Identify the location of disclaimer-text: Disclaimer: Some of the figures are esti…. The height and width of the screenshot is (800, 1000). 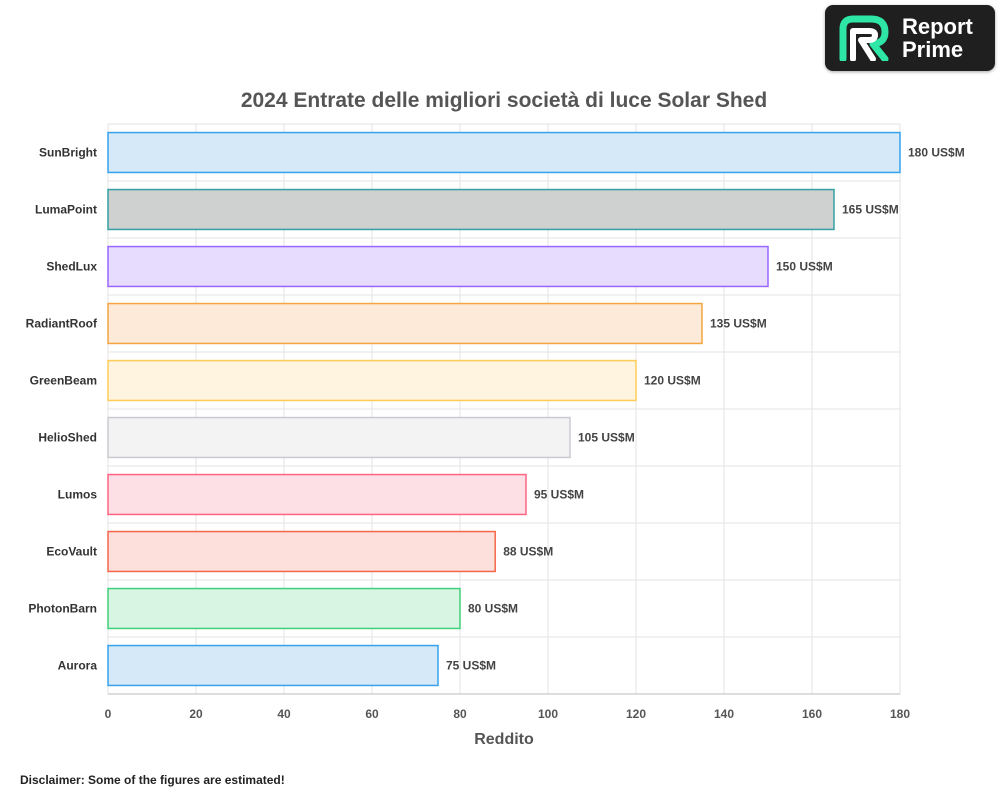
(152, 780).